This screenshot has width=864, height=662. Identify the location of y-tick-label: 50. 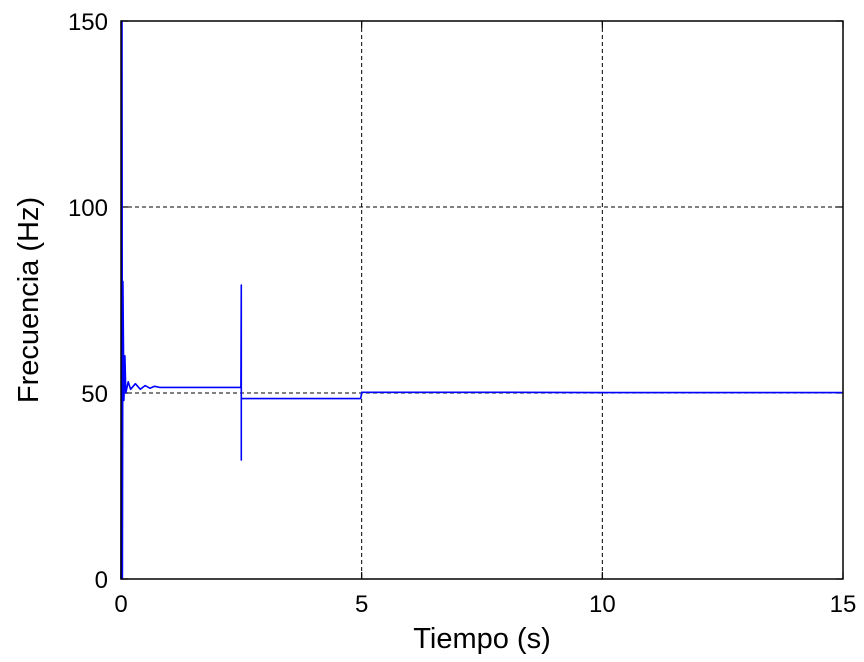
(94, 394).